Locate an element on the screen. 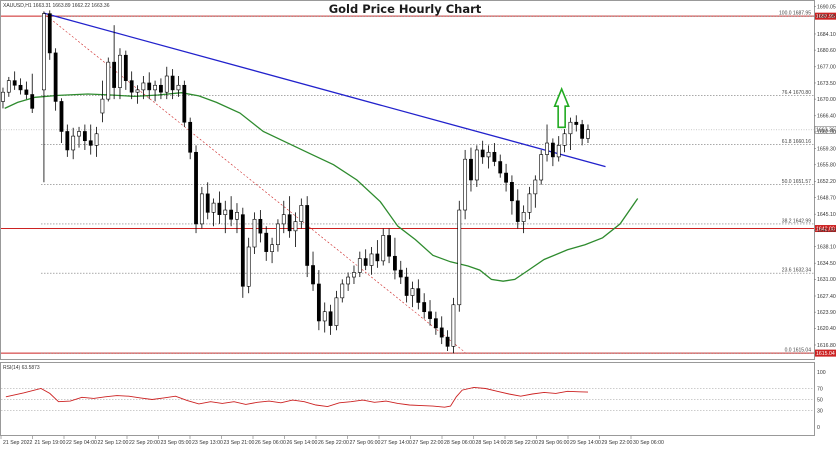  rsi-line is located at coordinates (297, 397).